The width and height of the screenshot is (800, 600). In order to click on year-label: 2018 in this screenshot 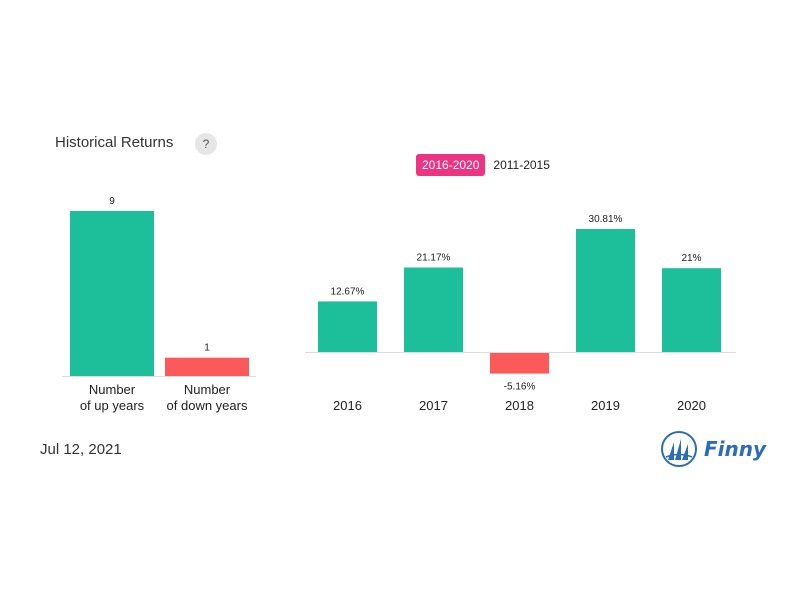, I will do `click(519, 405)`.